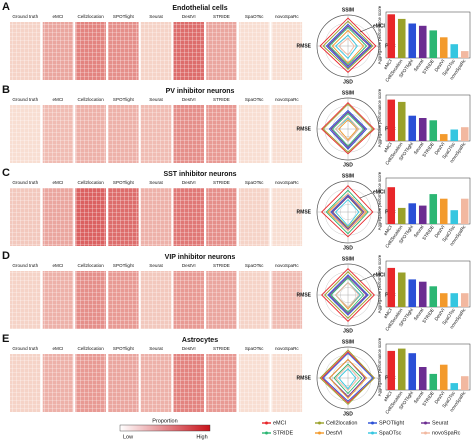 The width and height of the screenshot is (474, 448). What do you see at coordinates (254, 265) in the screenshot?
I see `heatmap-label: SpaOTsc` at bounding box center [254, 265].